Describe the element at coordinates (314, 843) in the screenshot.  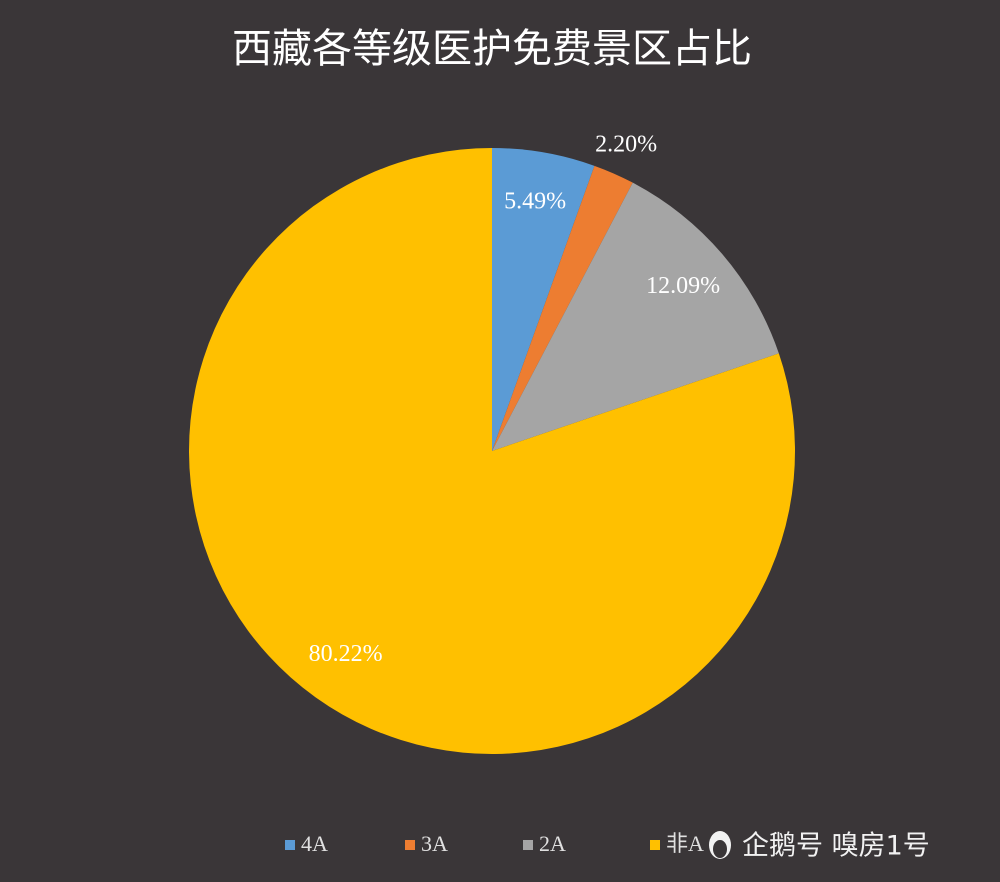
I see `legend-label: 4A` at that location.